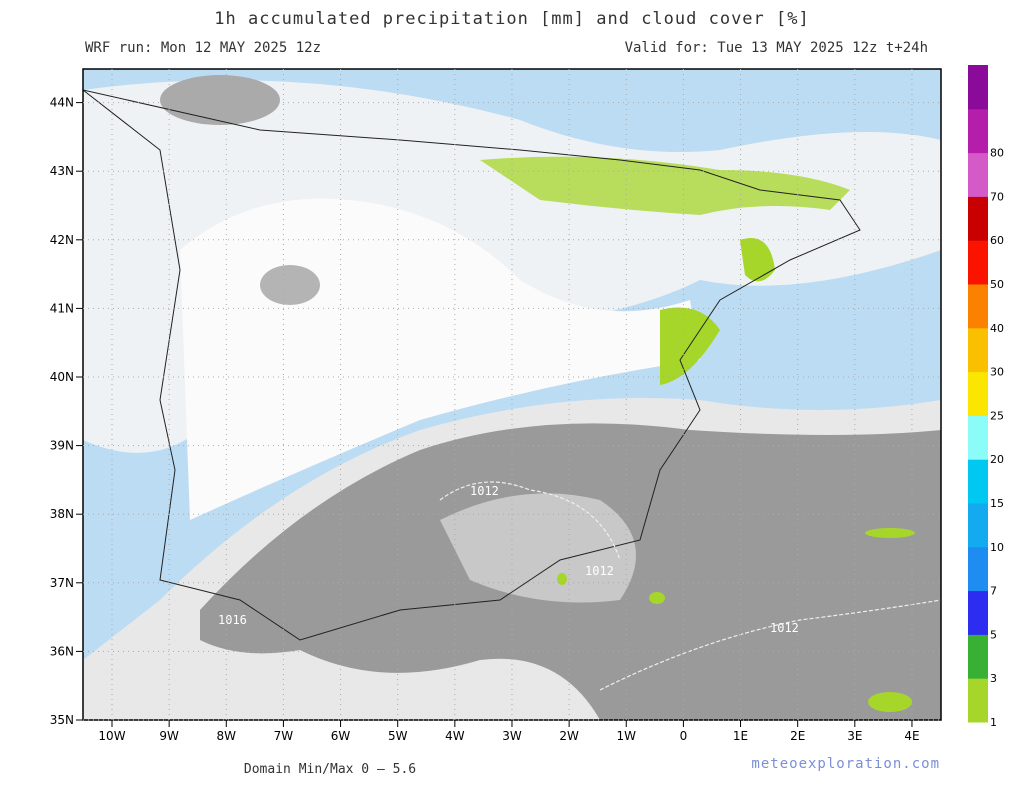  I want to click on colorbar-label: 15, so click(997, 503).